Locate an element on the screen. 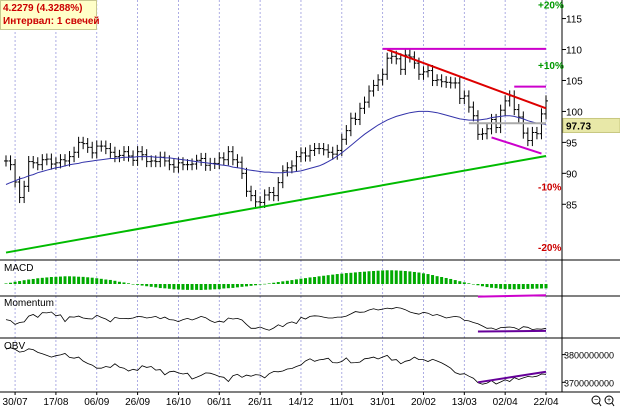 The height and width of the screenshot is (413, 620). percent-level-label: +10% is located at coordinates (551, 66).